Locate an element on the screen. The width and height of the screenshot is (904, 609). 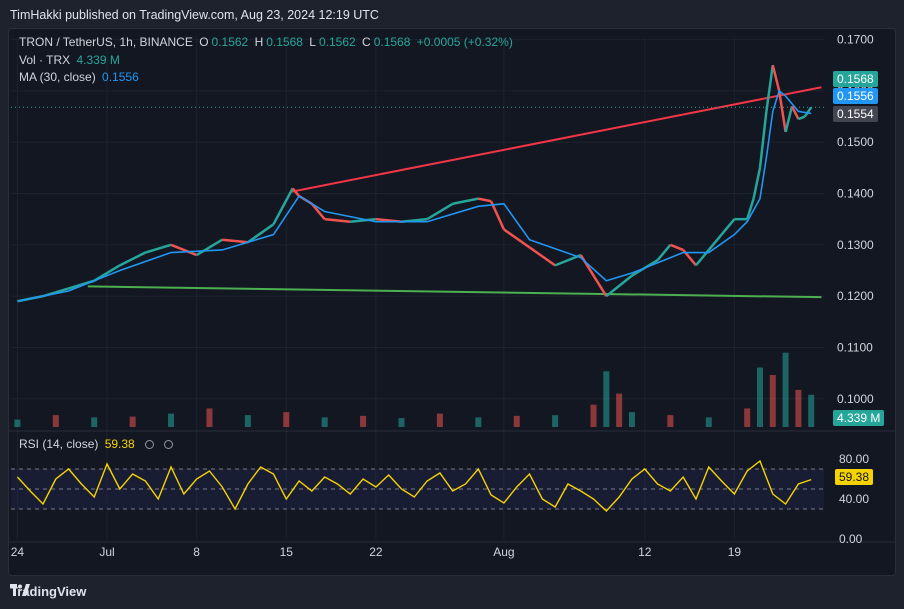
close-label: C is located at coordinates (366, 42).